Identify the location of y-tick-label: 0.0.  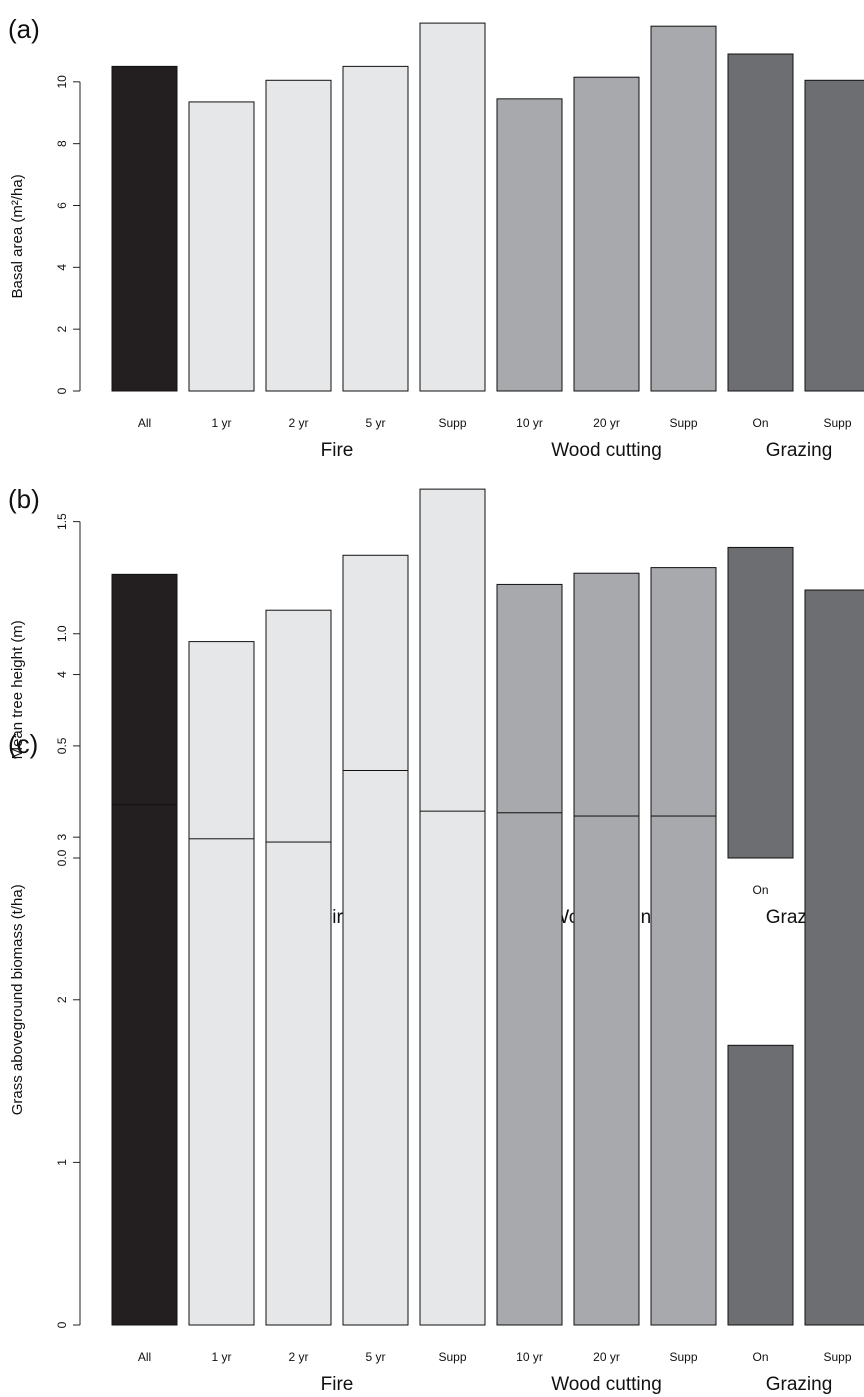
(62, 857).